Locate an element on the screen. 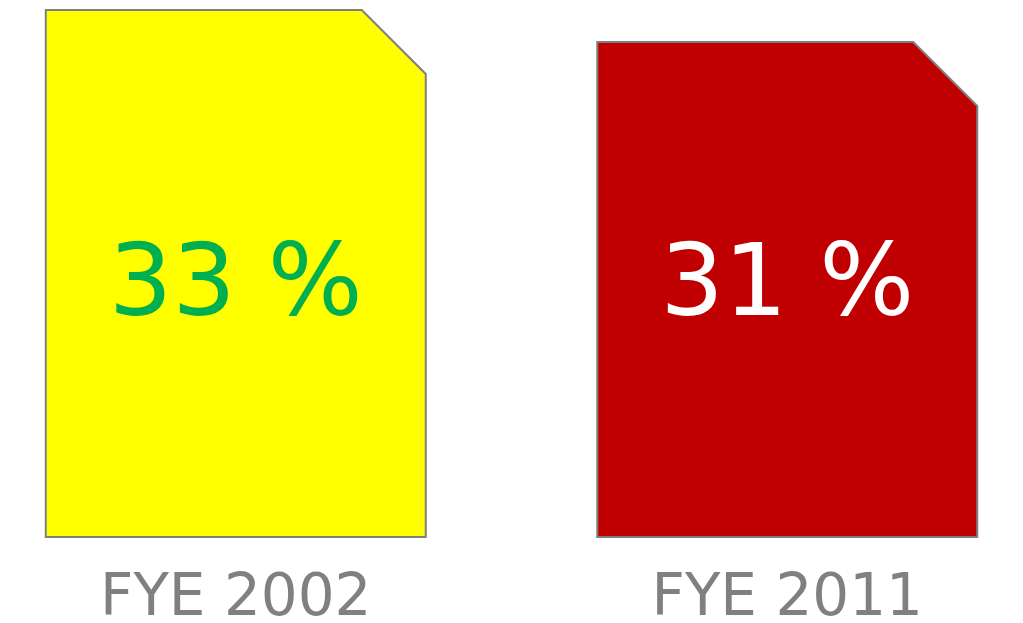  category-label: FYE 2002 is located at coordinates (236, 592).